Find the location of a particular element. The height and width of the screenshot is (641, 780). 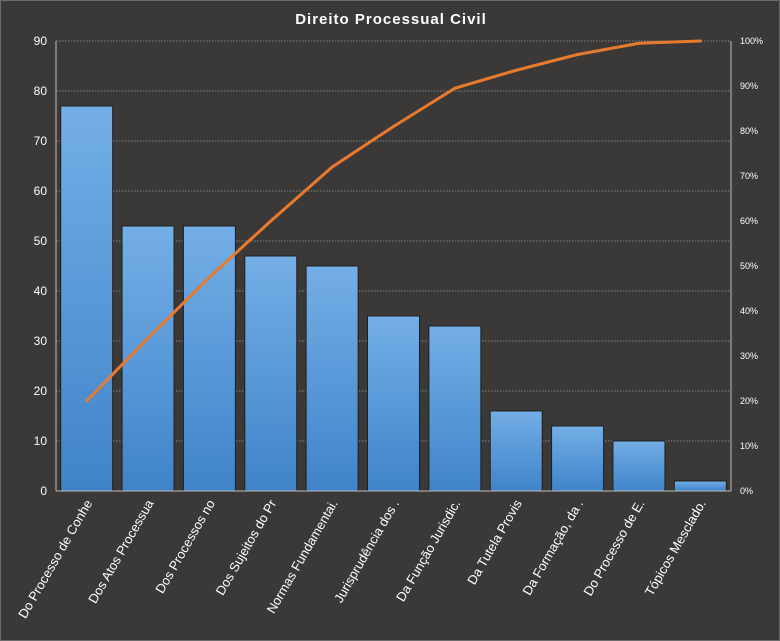

y-tick-label: 90 is located at coordinates (41, 41).